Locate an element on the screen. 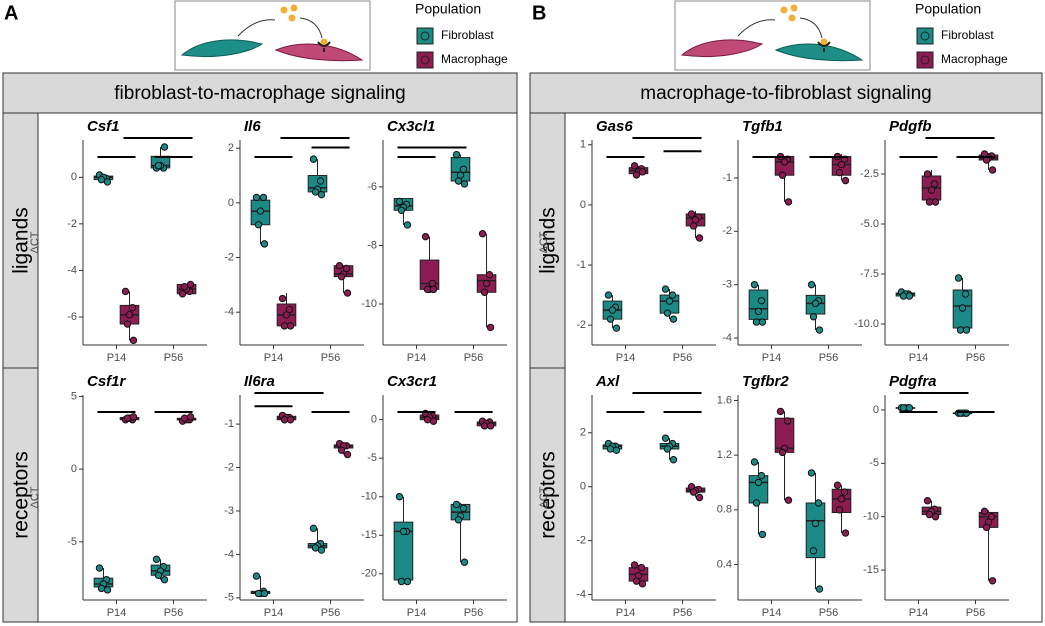  row-strip is located at coordinates (547, 495).